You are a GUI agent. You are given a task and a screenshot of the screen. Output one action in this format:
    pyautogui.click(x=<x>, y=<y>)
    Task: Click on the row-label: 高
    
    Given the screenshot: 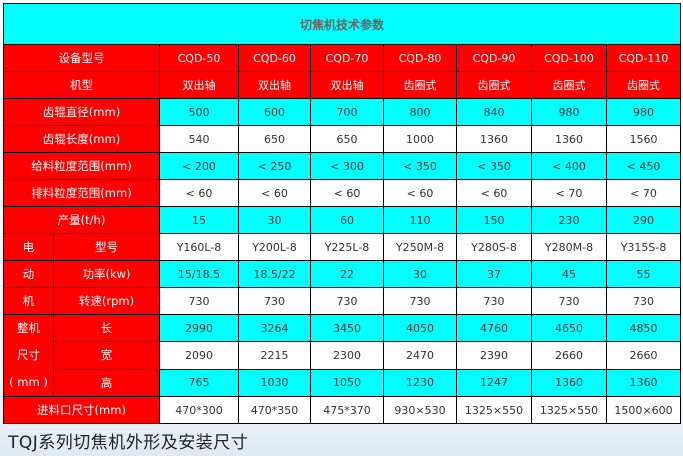 What is the action you would take?
    pyautogui.click(x=106, y=383)
    